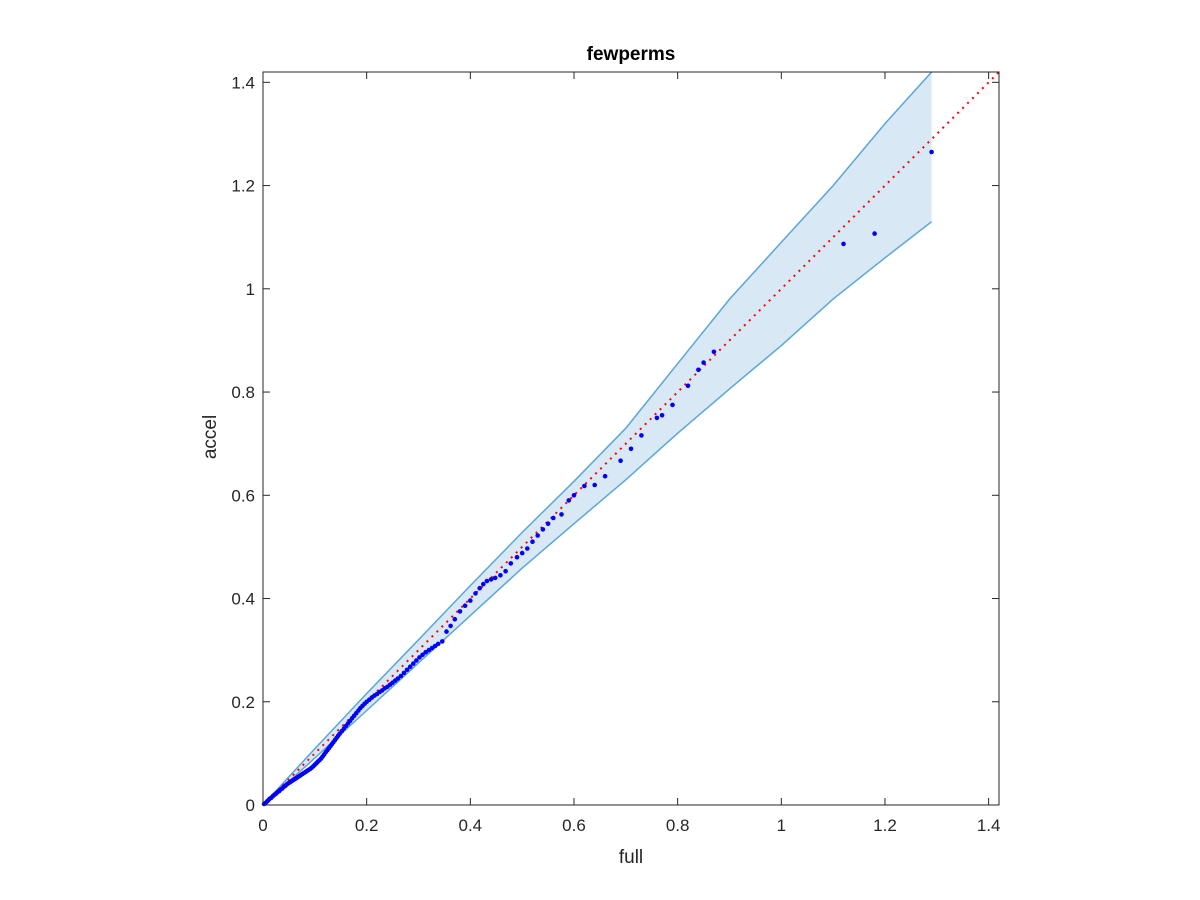 This screenshot has height=900, width=1200. I want to click on y-tick-label: 0.8, so click(243, 392).